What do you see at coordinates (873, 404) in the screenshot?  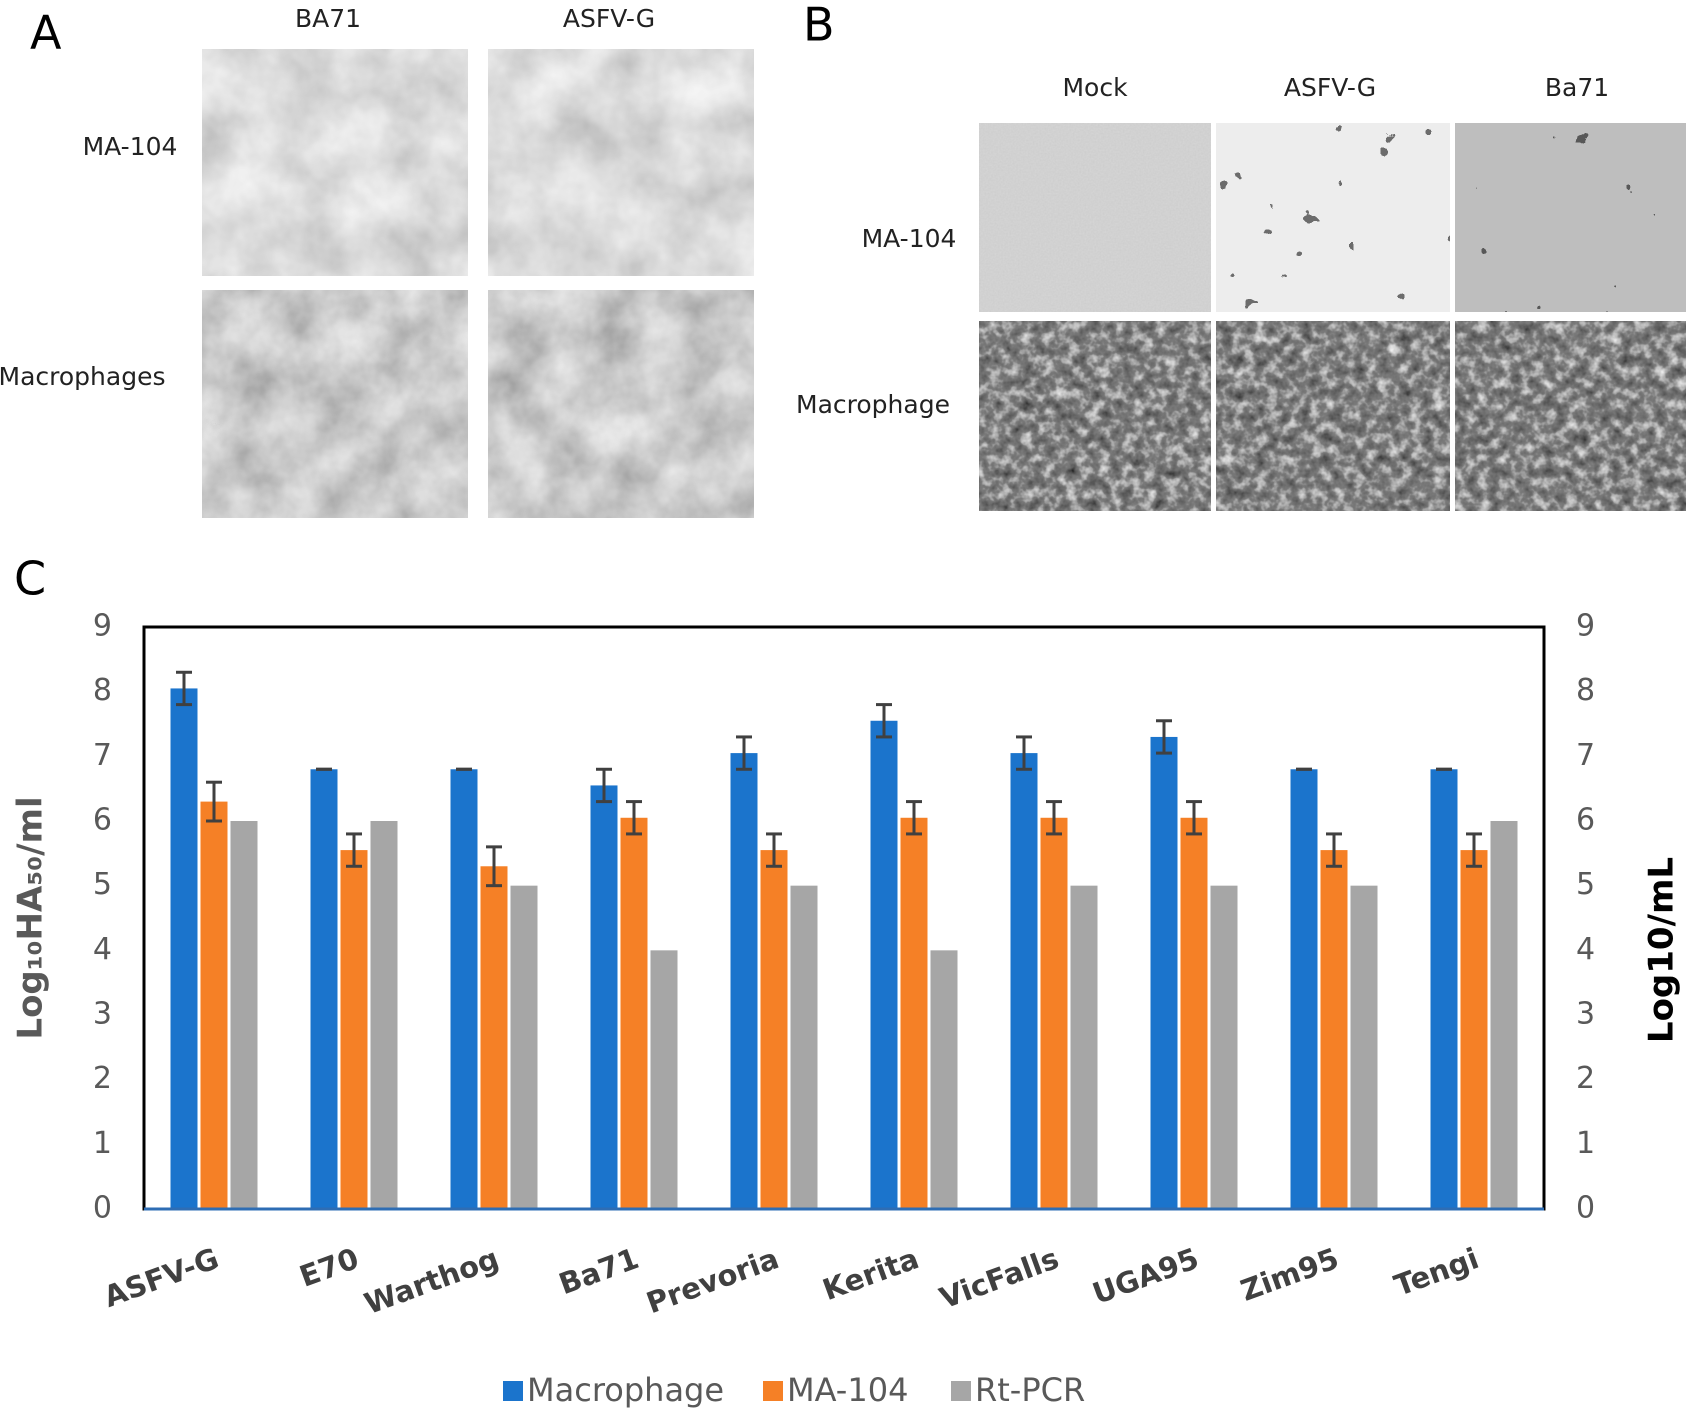 I see `row-label: Macrophage` at bounding box center [873, 404].